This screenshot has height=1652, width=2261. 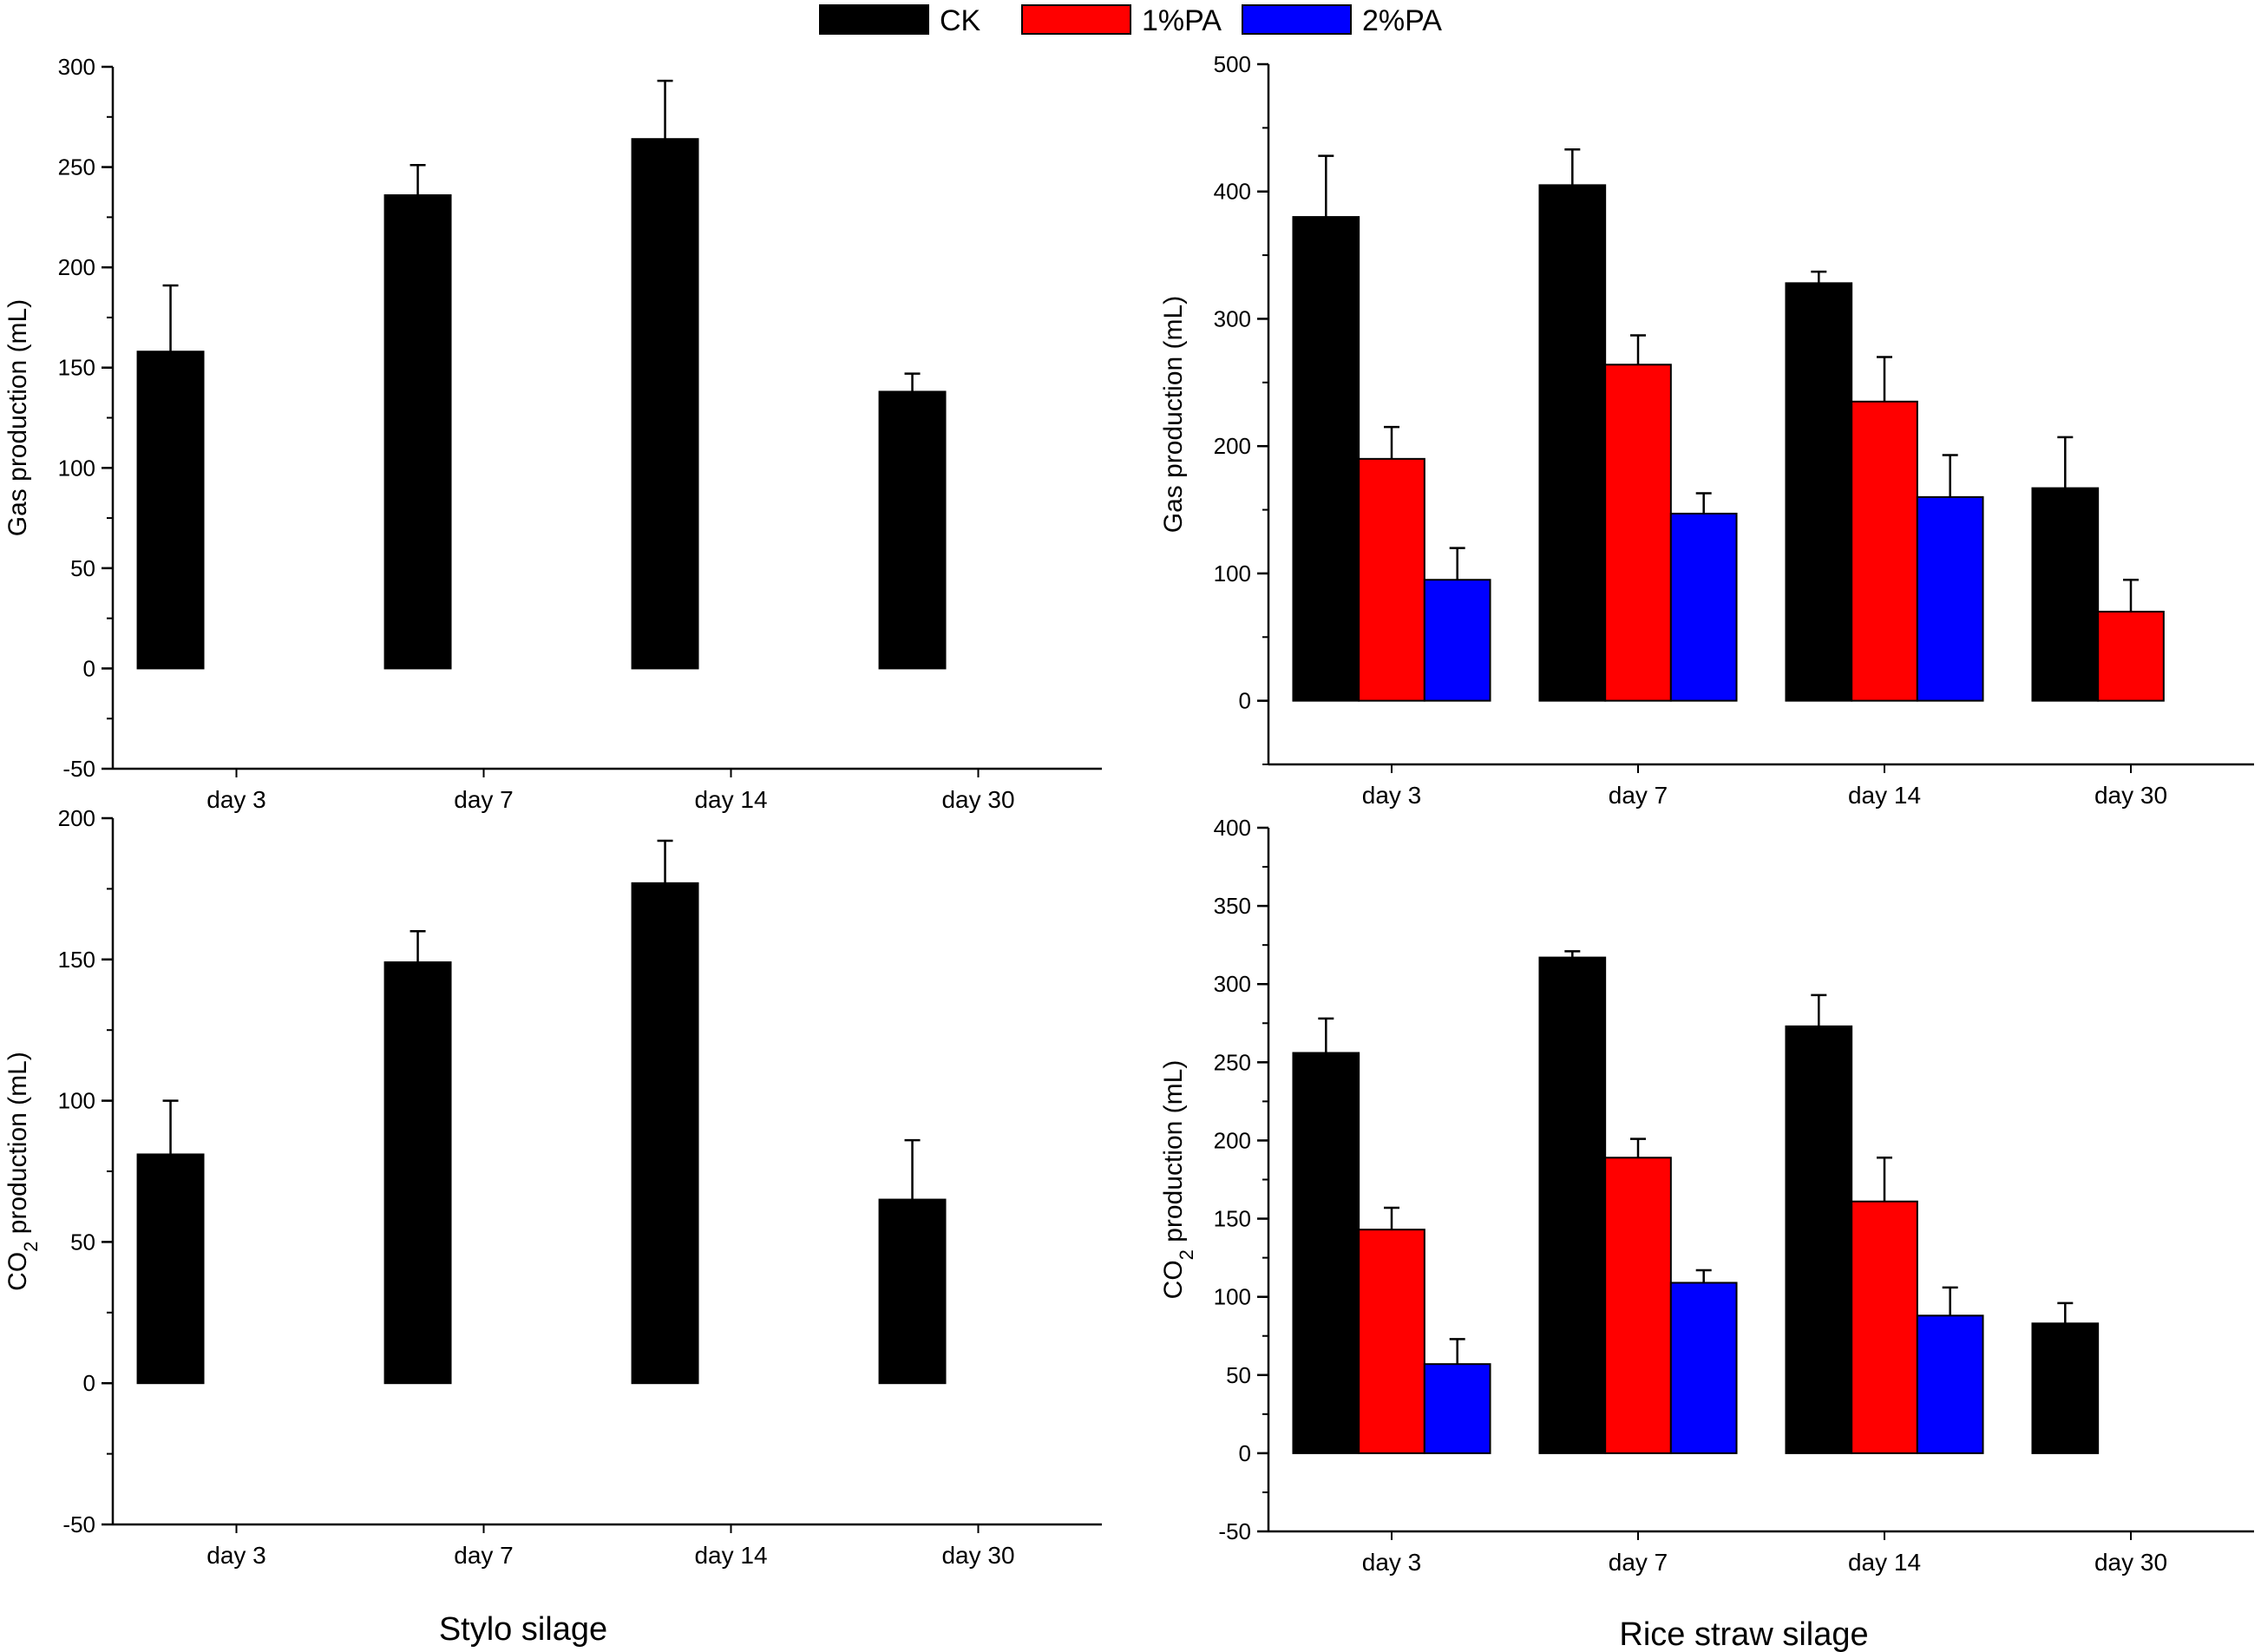 What do you see at coordinates (1743, 1634) in the screenshot?
I see `caption-rice-straw-silage: Rice straw silage` at bounding box center [1743, 1634].